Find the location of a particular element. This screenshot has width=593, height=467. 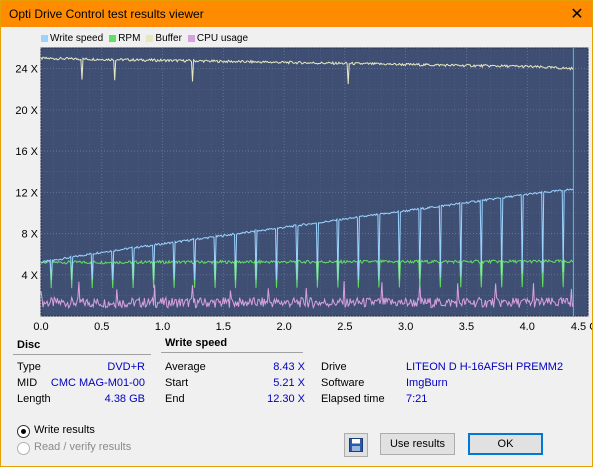

x-tick-label: 2.0 is located at coordinates (283, 327).